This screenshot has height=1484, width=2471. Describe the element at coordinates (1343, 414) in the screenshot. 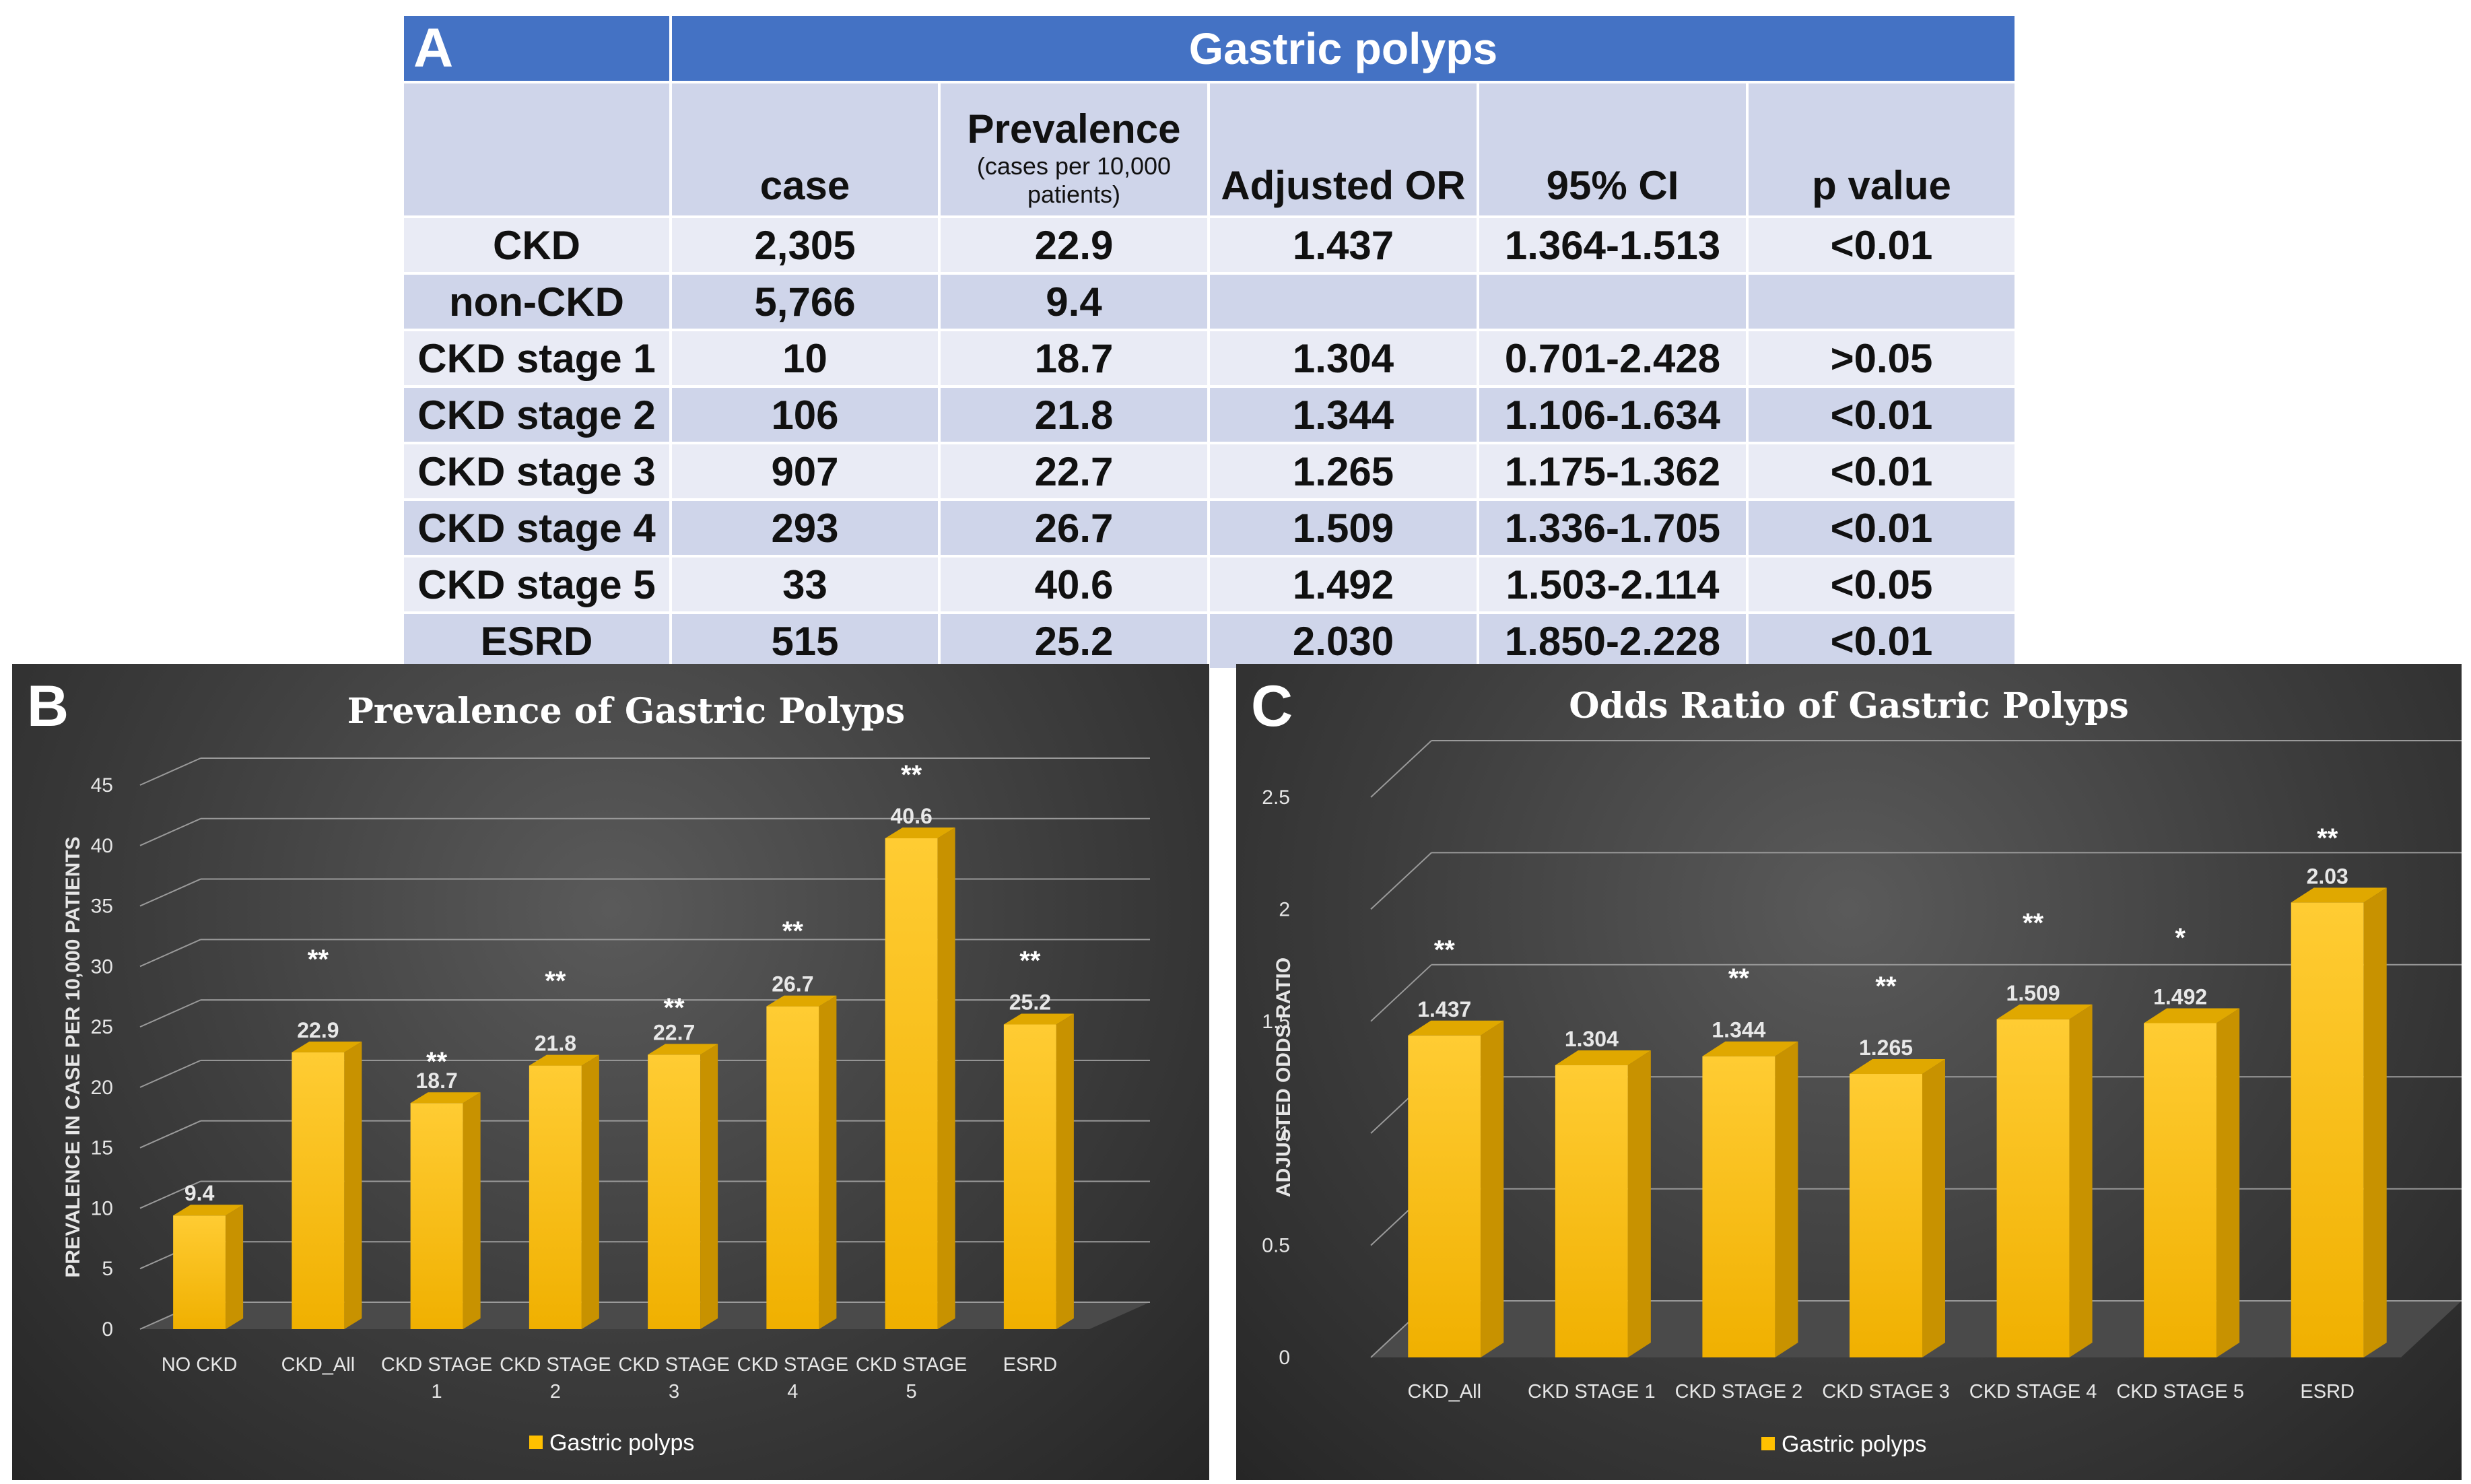

I see `adjusted-or-cell: 1.344` at that location.